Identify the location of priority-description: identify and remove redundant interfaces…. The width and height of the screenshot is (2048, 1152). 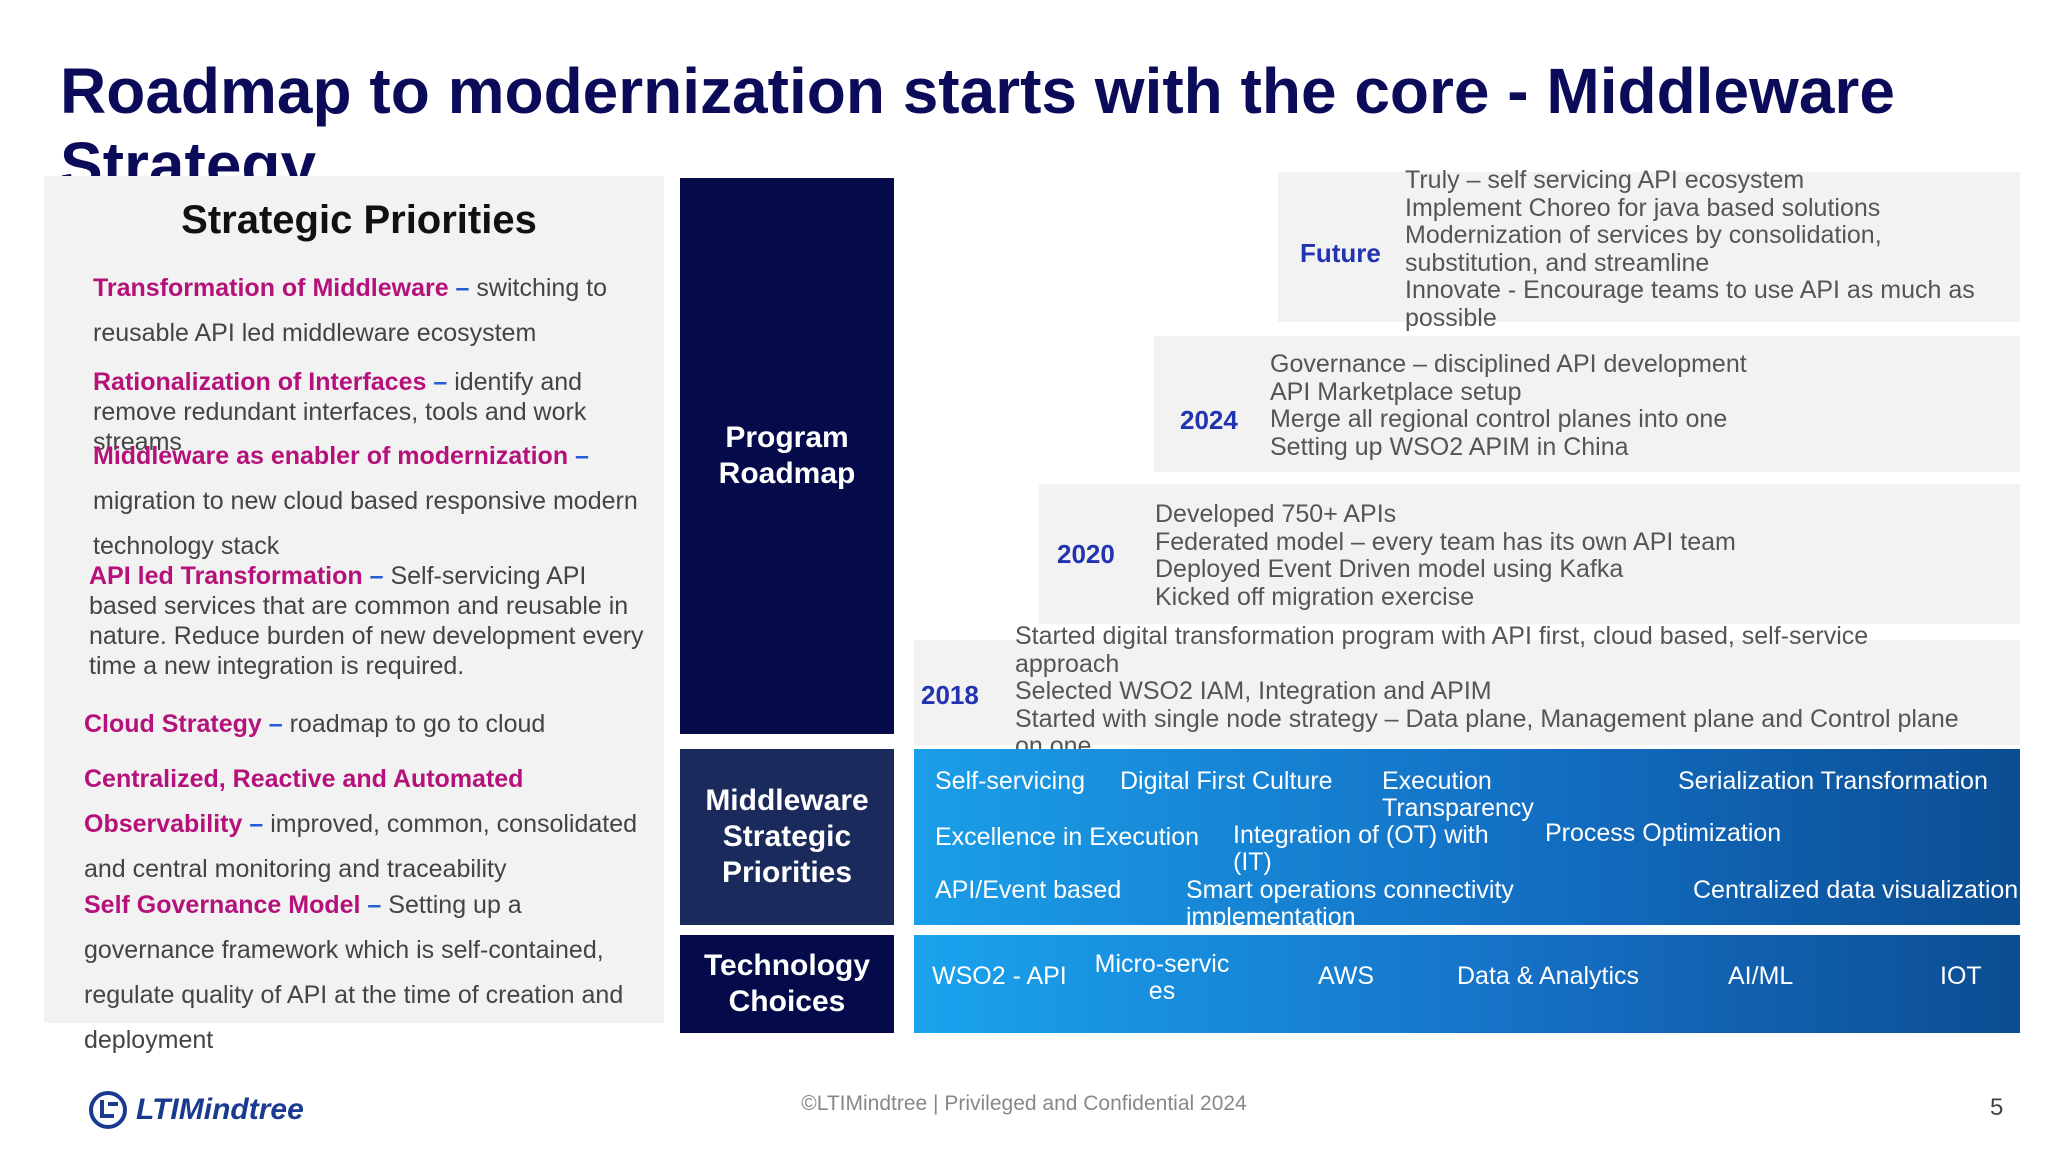
(340, 412).